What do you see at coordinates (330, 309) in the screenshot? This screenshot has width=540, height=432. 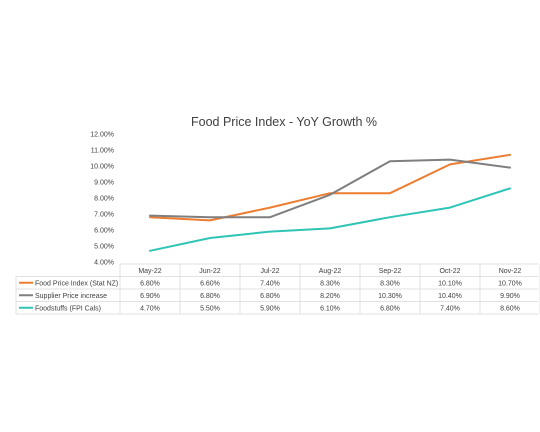 I see `data-label: 6.10%` at bounding box center [330, 309].